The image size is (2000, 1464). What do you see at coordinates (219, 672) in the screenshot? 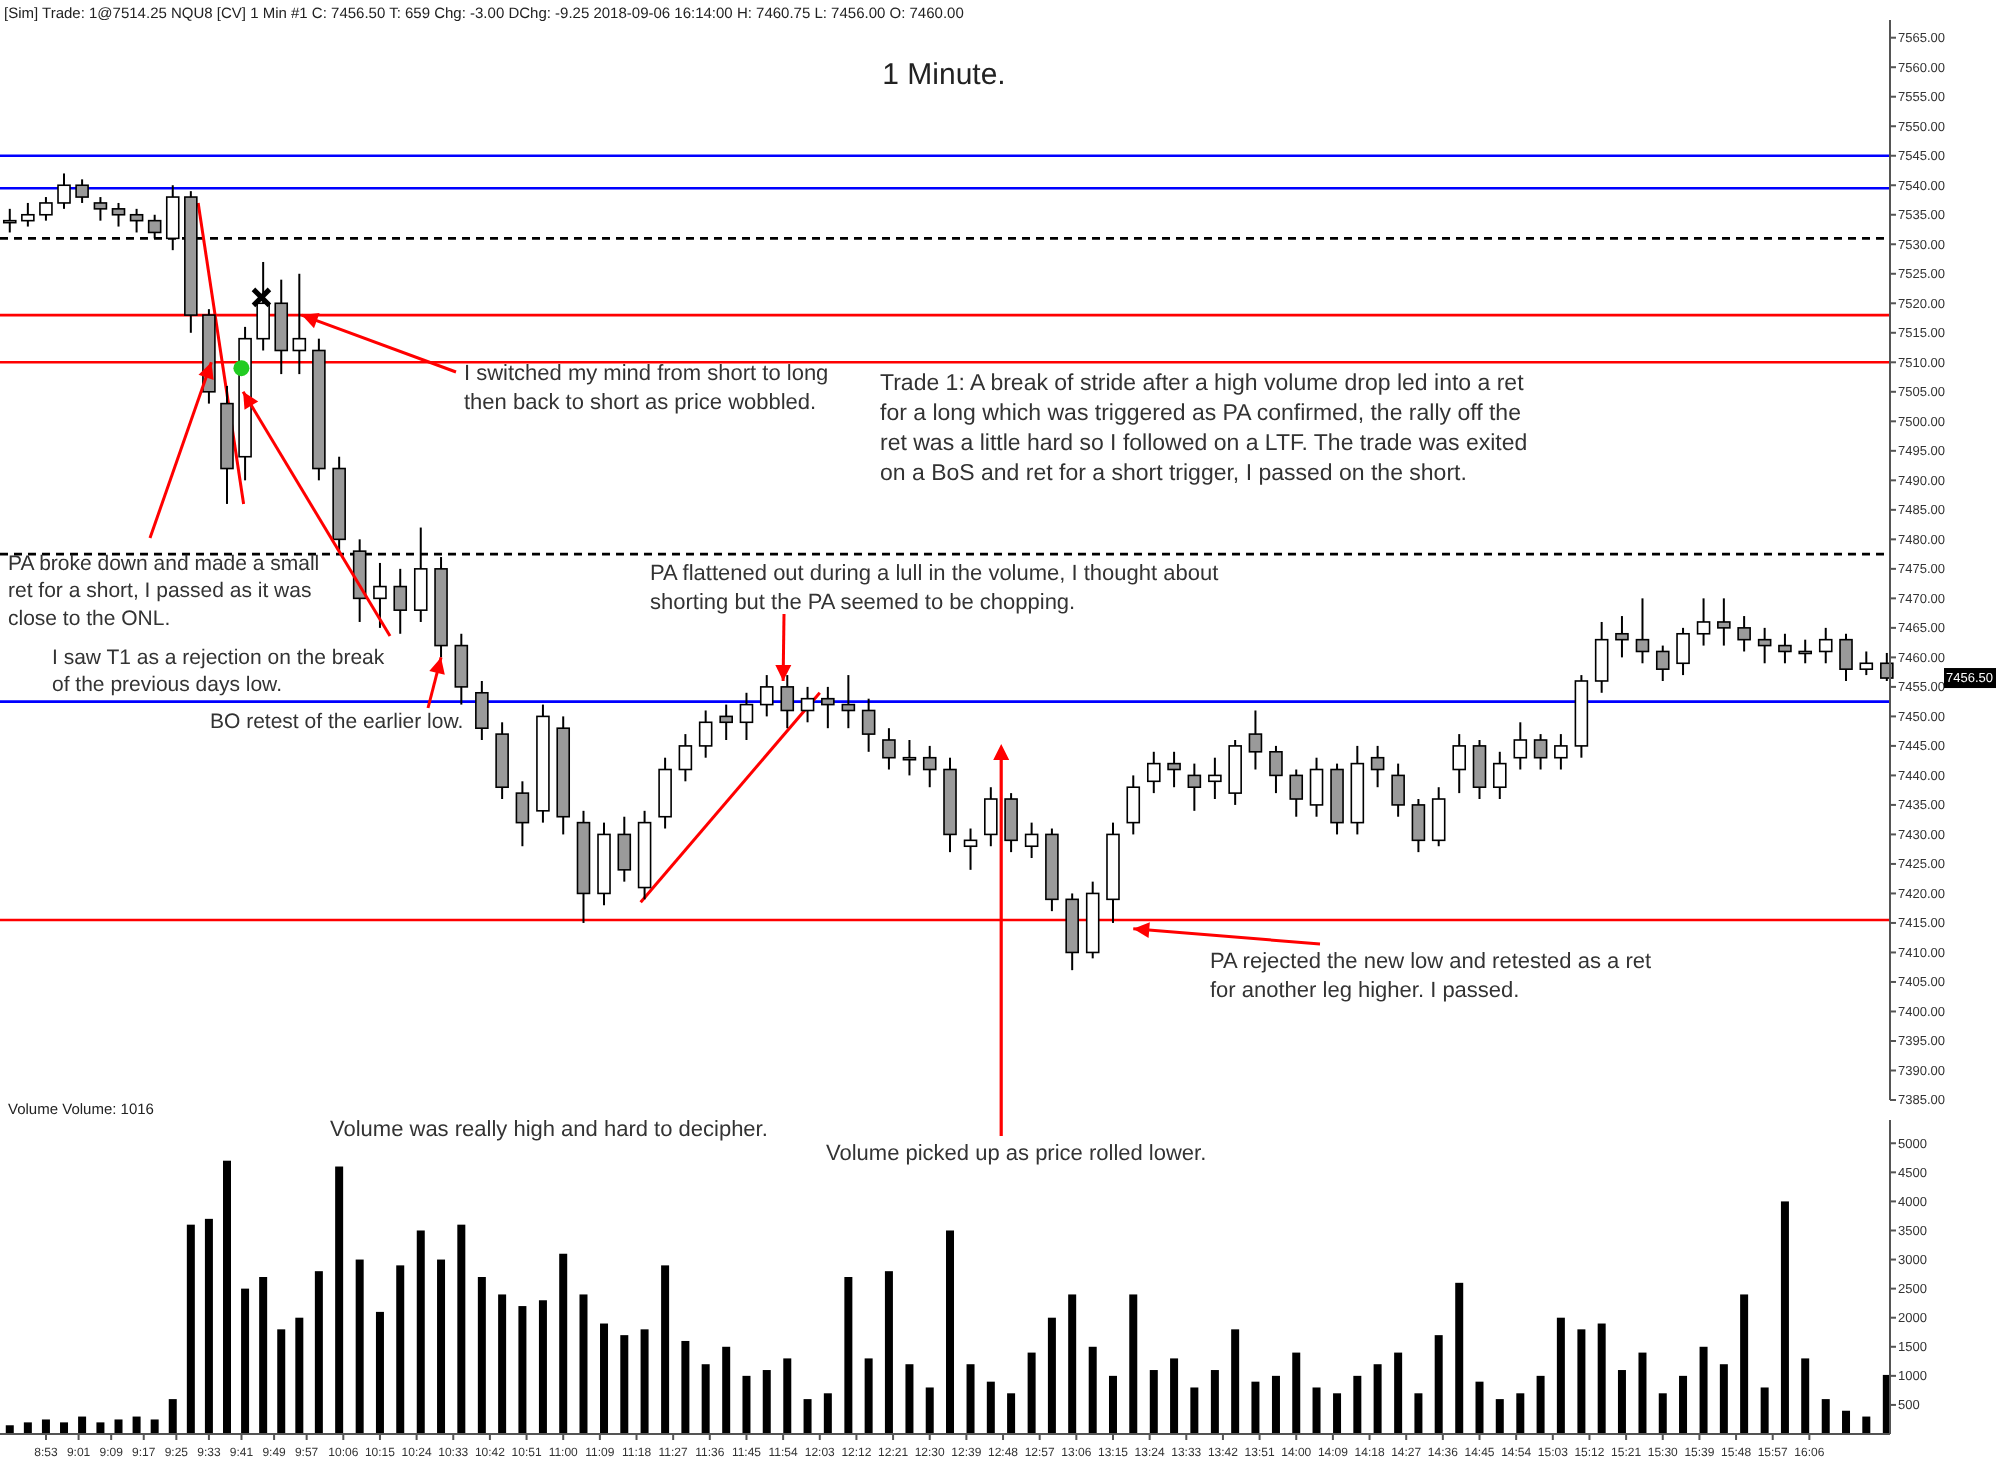
I see `annotation: I saw T1 as a rejection on the break of the previous days low.` at bounding box center [219, 672].